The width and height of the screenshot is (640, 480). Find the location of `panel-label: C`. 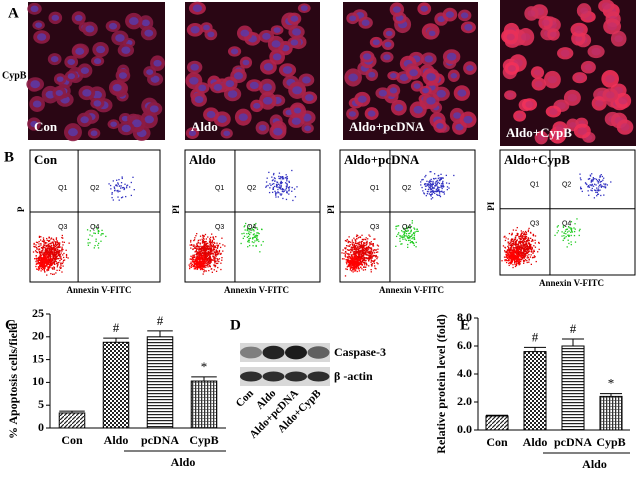

panel-label: C is located at coordinates (10, 325).